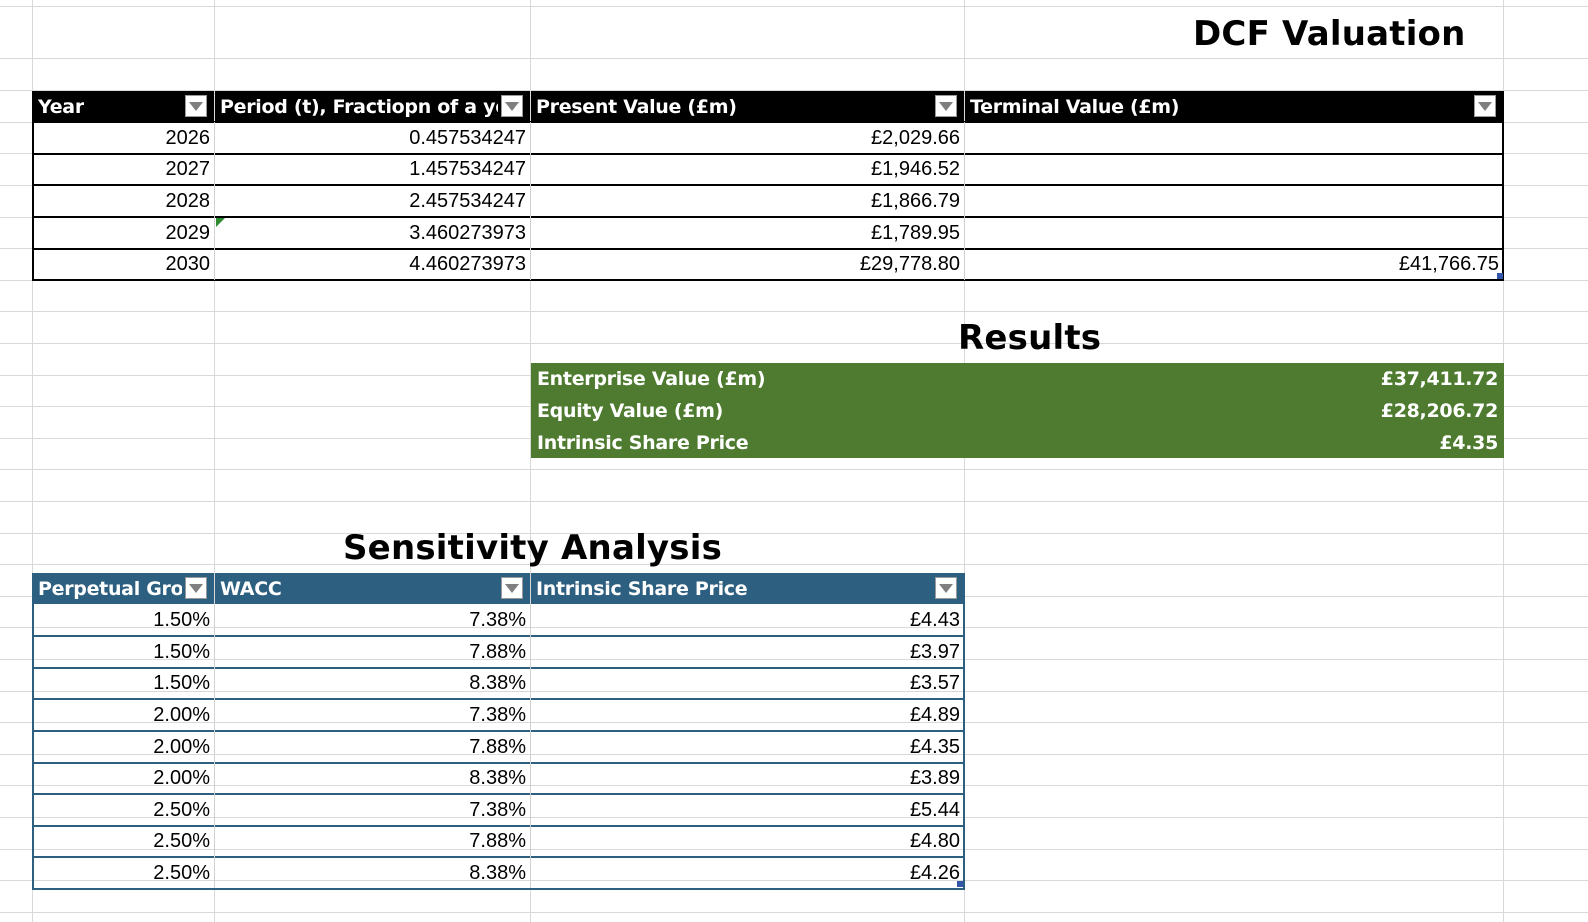  Describe the element at coordinates (188, 233) in the screenshot. I see `table-cell-year: 2029` at that location.